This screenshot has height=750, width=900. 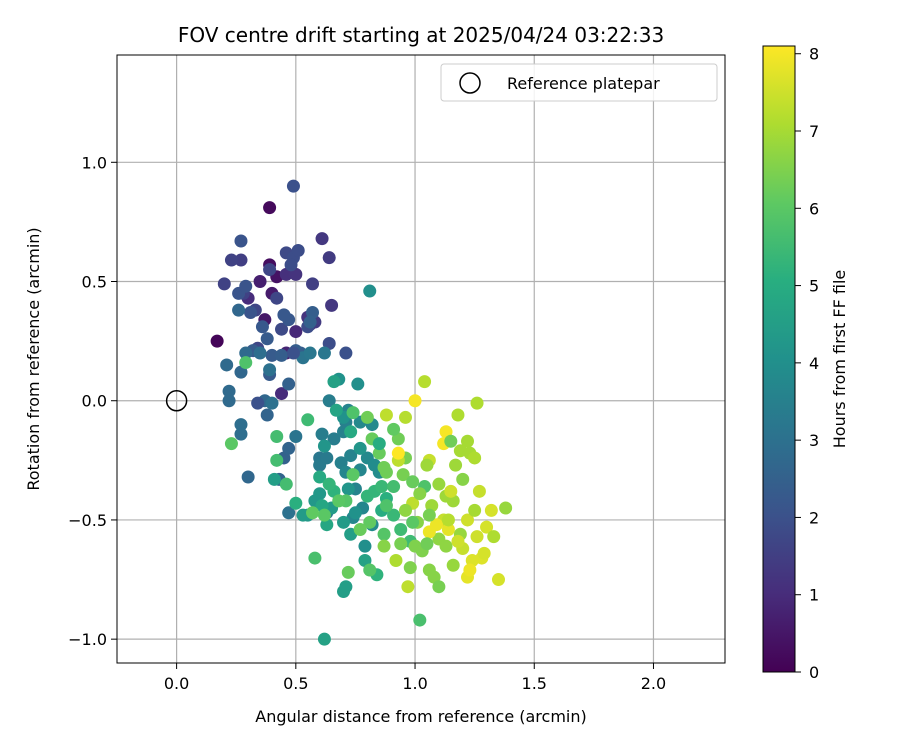 What do you see at coordinates (176, 400) in the screenshot?
I see `reference-platepar-marker` at bounding box center [176, 400].